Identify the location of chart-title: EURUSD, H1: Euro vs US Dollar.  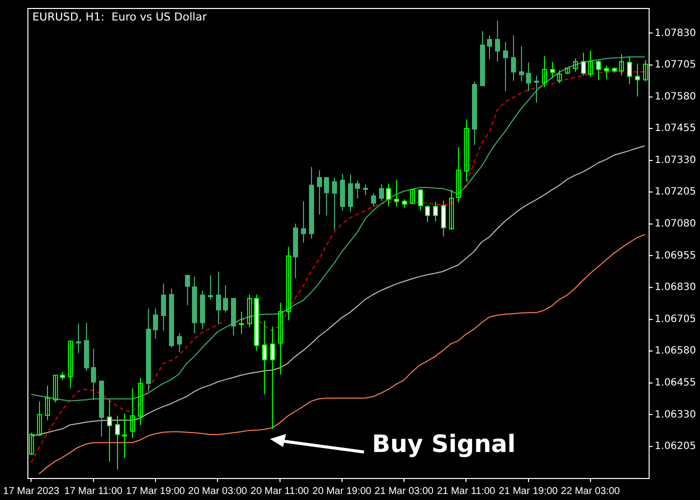
(120, 17).